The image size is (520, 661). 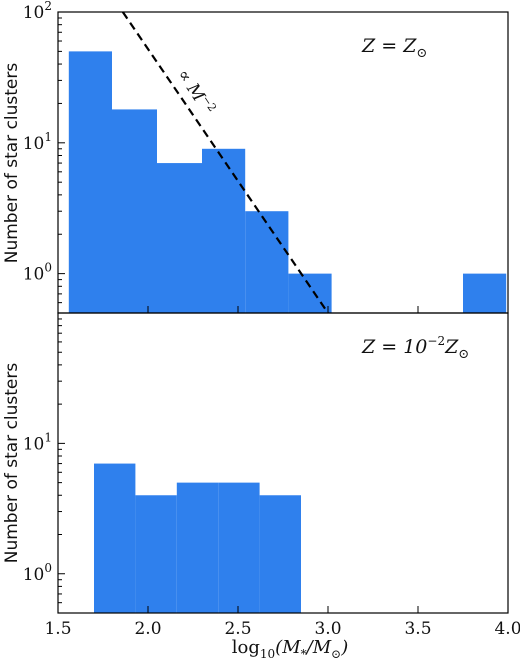 I want to click on top-y-tick-label: 10², so click(x=37, y=11).